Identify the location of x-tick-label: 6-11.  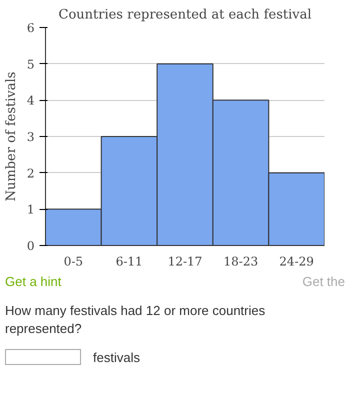
(129, 261).